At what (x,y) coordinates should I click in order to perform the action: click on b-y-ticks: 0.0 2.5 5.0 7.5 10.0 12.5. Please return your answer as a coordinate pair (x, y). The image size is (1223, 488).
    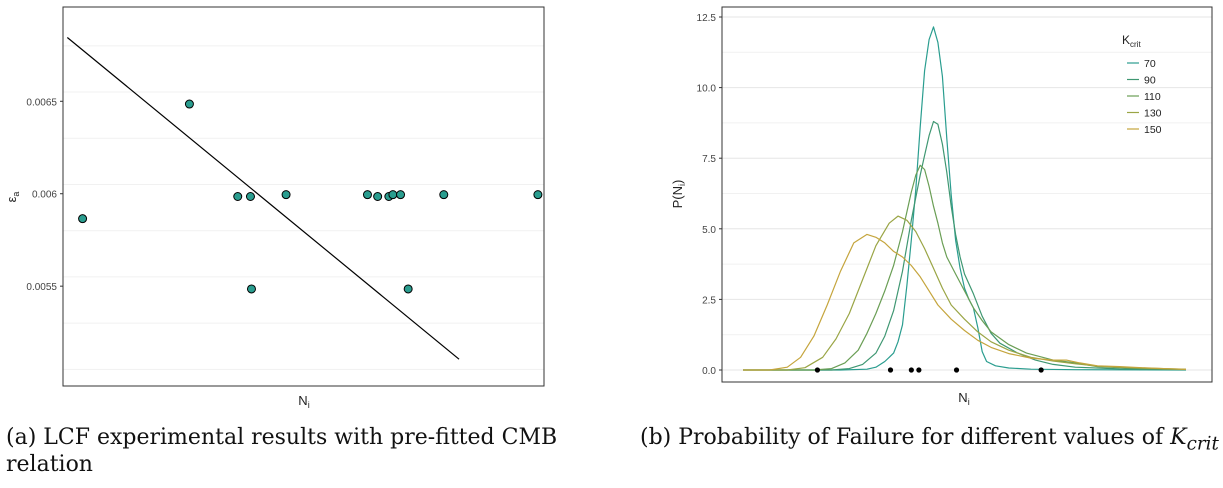
    Looking at the image, I should click on (709, 195).